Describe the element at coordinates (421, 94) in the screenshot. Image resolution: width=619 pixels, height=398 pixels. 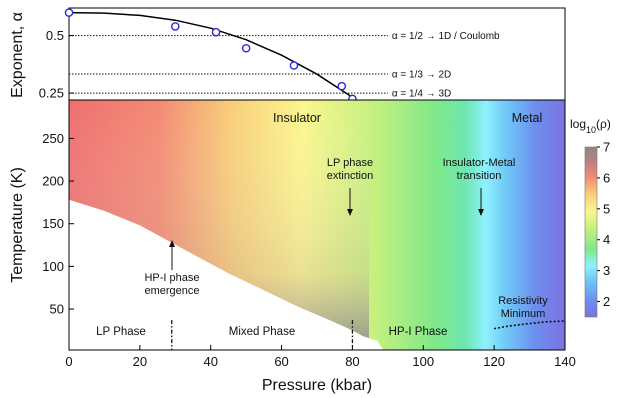
I see `reference-label: α = 1/4 → 3D` at that location.